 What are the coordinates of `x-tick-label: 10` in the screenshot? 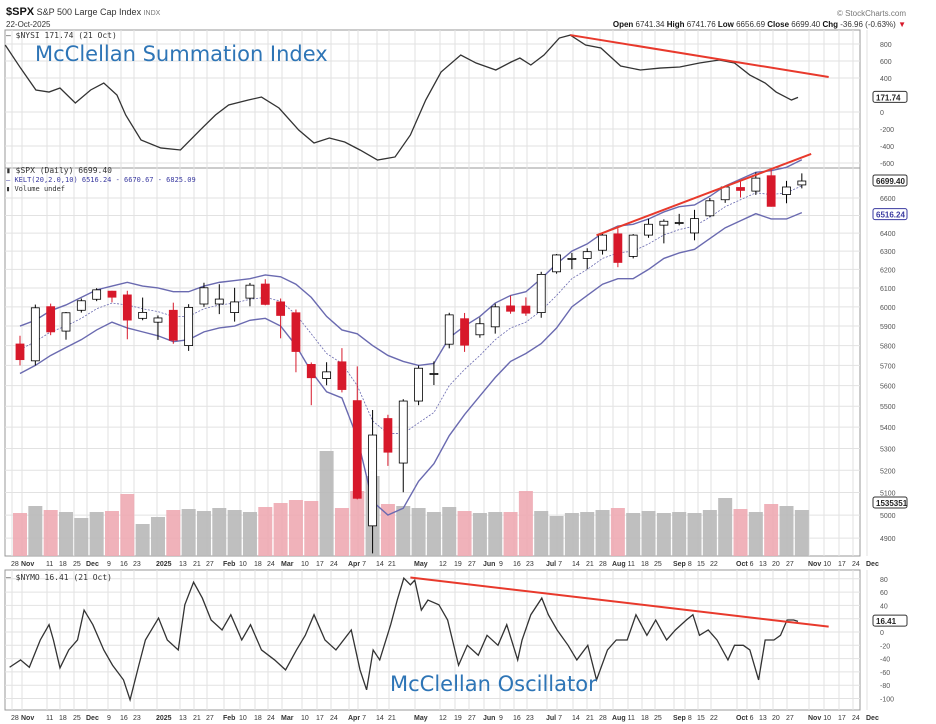 It's located at (305, 718).